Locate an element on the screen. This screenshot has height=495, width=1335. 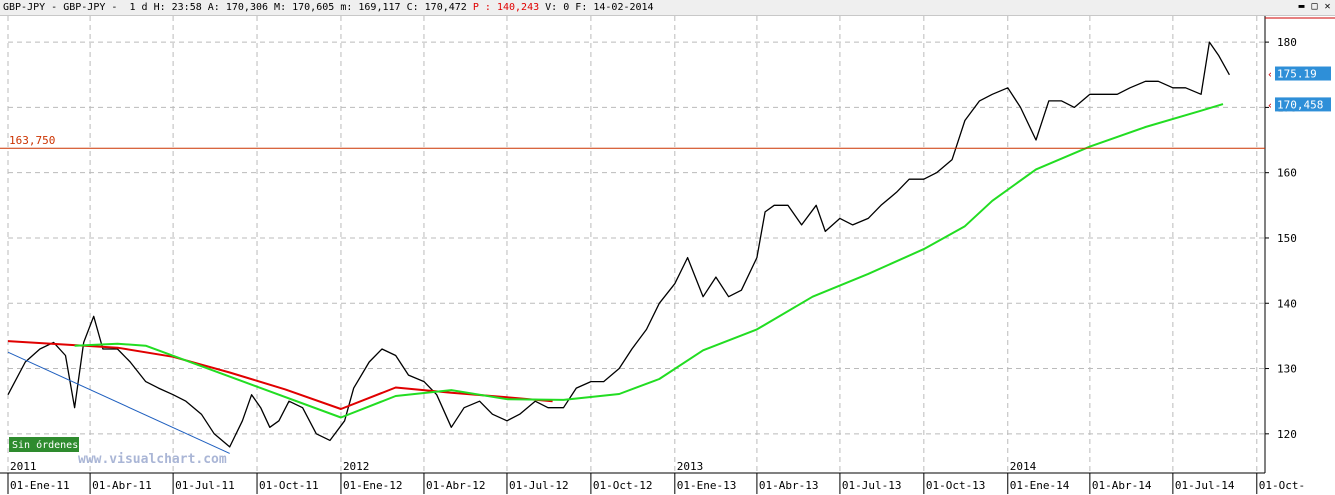
m-value: 170,605 is located at coordinates (313, 7).